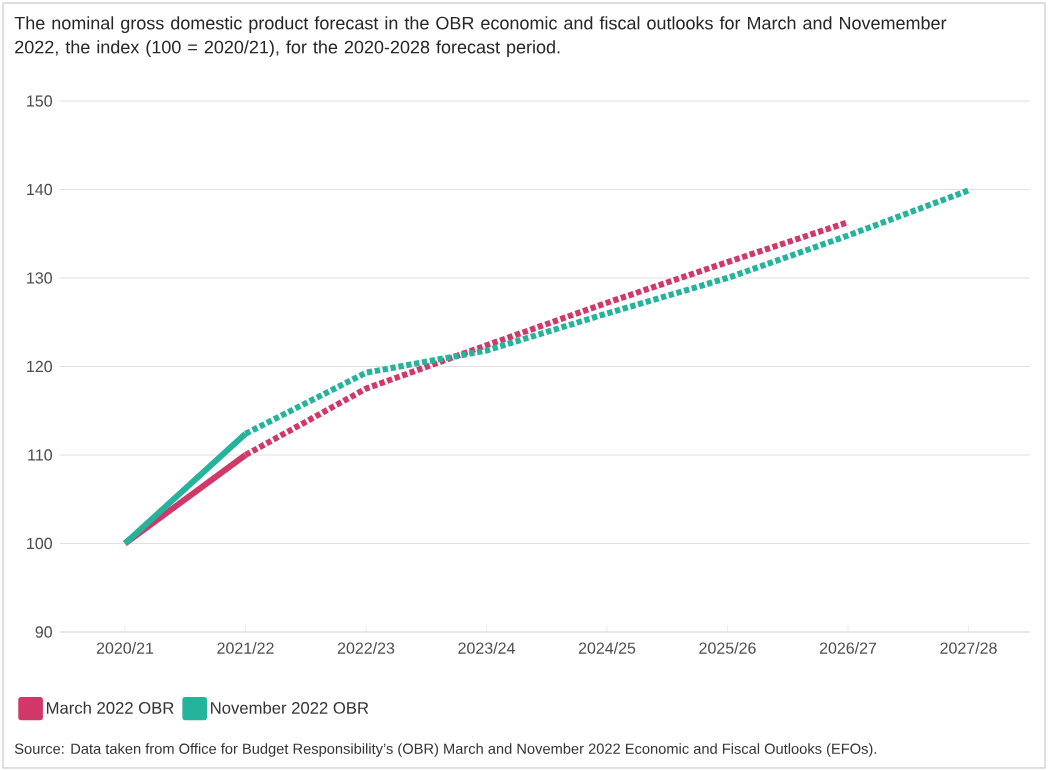  I want to click on x-tick-label: 2027/28, so click(968, 648).